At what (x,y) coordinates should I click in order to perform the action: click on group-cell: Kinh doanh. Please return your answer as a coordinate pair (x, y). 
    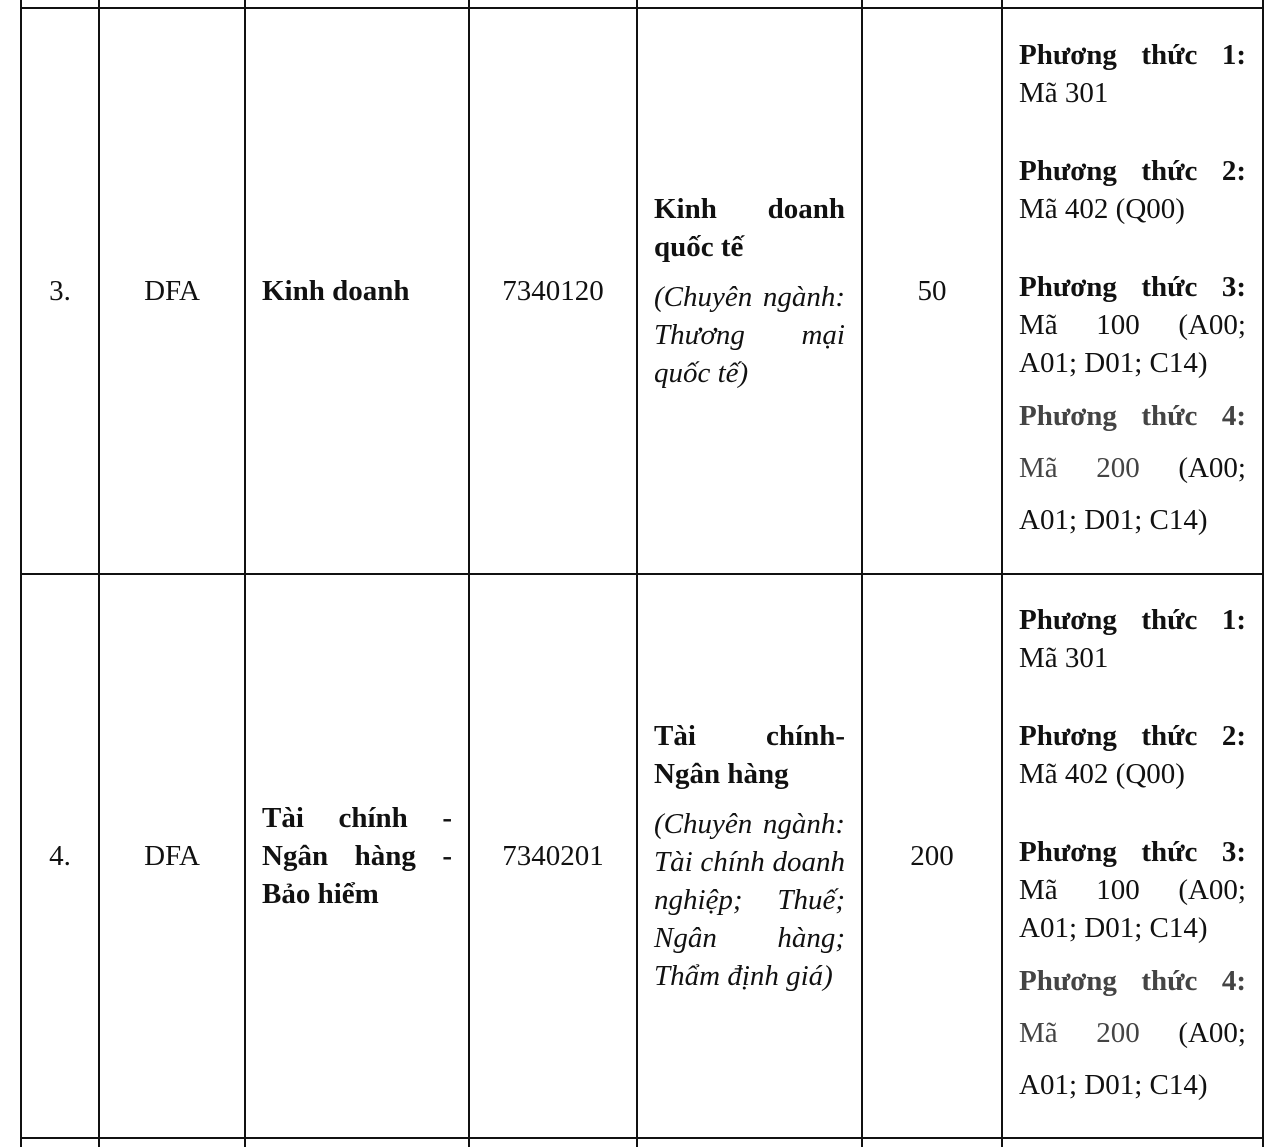
    Looking at the image, I should click on (357, 291).